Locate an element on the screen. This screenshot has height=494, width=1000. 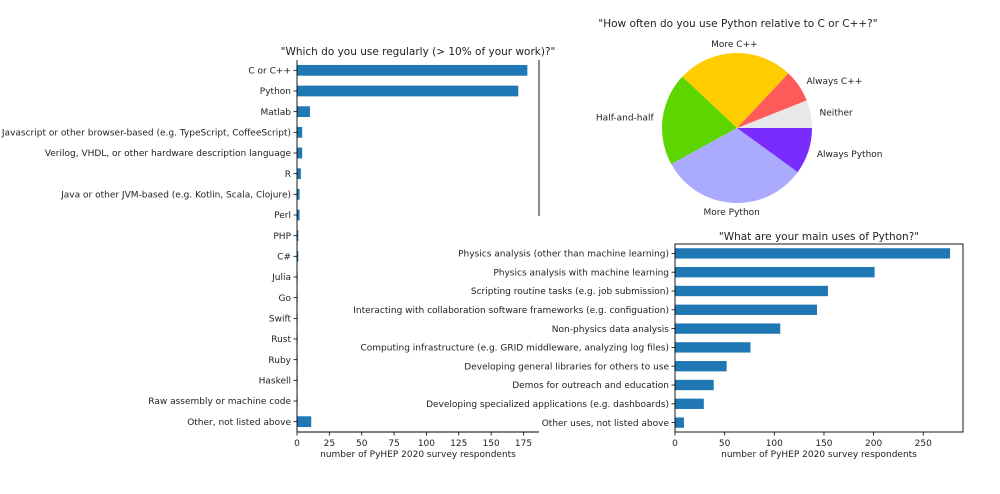
c1-bar-matlab is located at coordinates (303, 112).